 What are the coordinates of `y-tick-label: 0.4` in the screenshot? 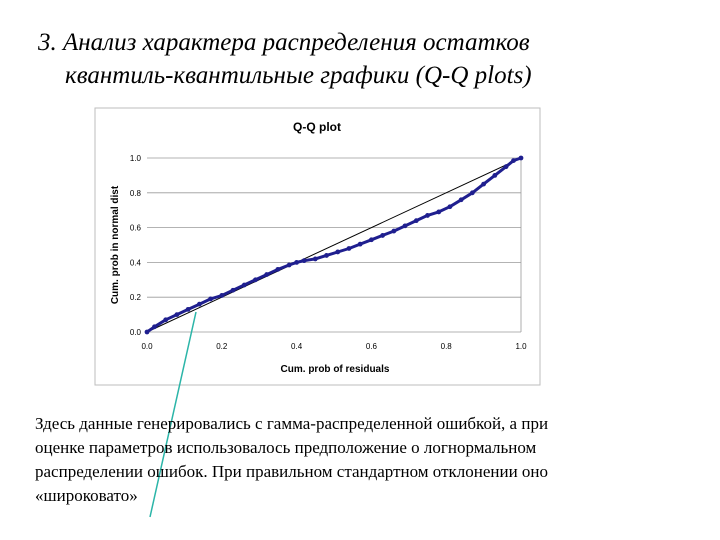 It's located at (136, 262).